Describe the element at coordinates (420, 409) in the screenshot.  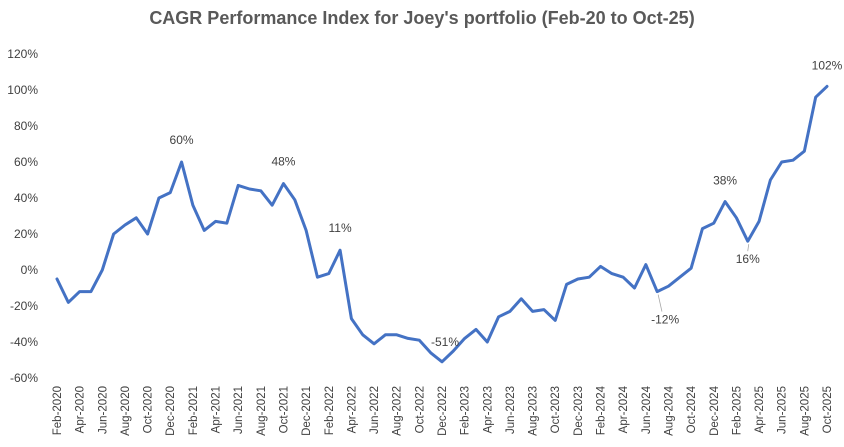
I see `x-tick-label: Oct-2022` at that location.